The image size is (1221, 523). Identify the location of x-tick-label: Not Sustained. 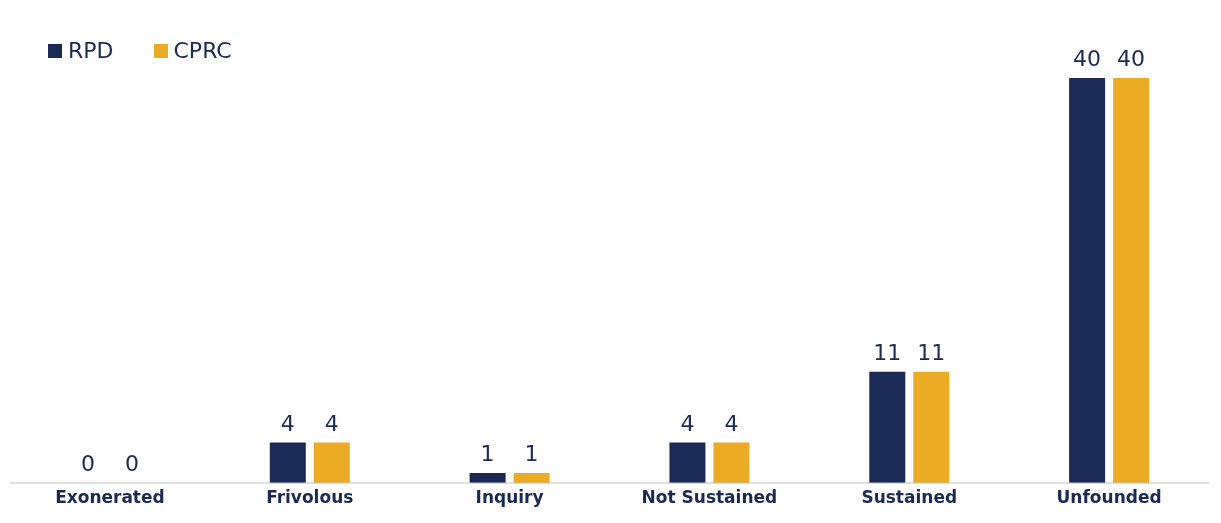
(709, 497).